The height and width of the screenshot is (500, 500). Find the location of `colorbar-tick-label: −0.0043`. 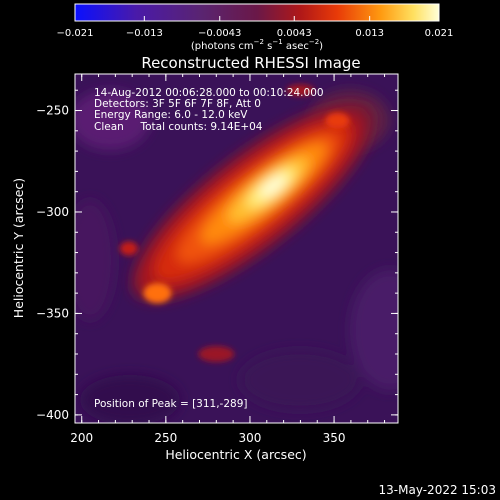

colorbar-tick-label: −0.0043 is located at coordinates (219, 33).